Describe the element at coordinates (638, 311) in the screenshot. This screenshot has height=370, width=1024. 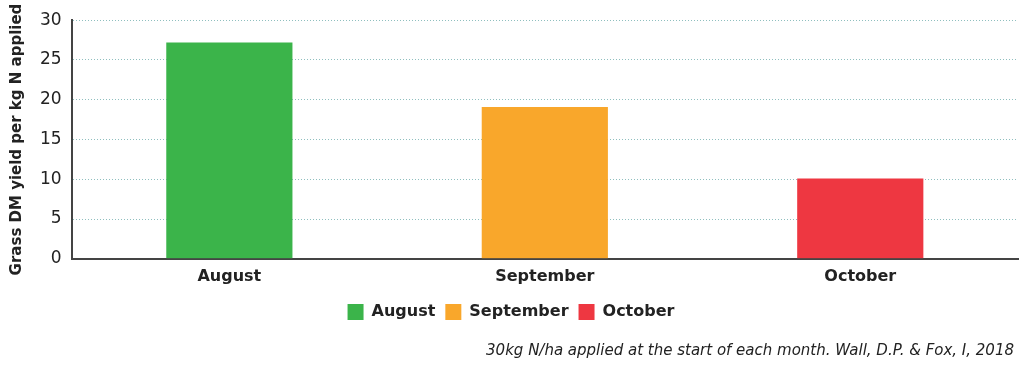
I see `legend-label: October` at that location.